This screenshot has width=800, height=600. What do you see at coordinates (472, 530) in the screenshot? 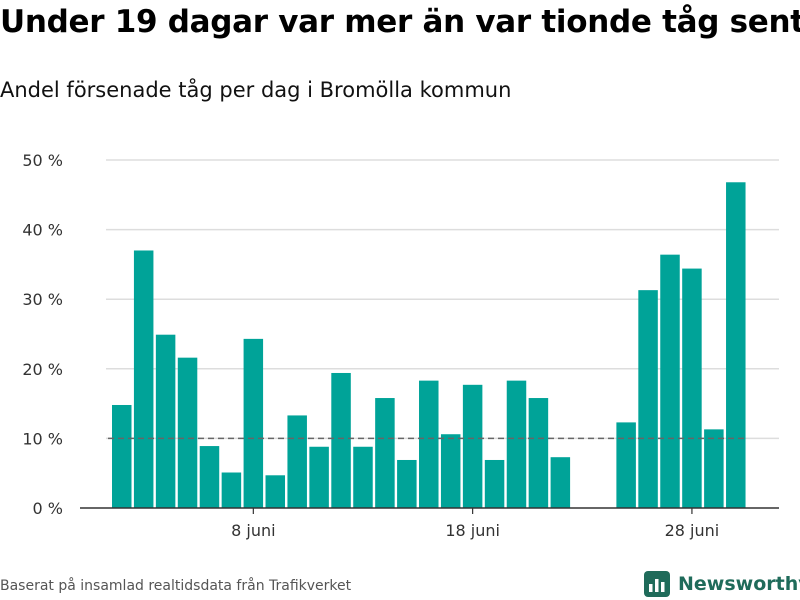
I see `x-tick-label: 18 juni` at bounding box center [472, 530].